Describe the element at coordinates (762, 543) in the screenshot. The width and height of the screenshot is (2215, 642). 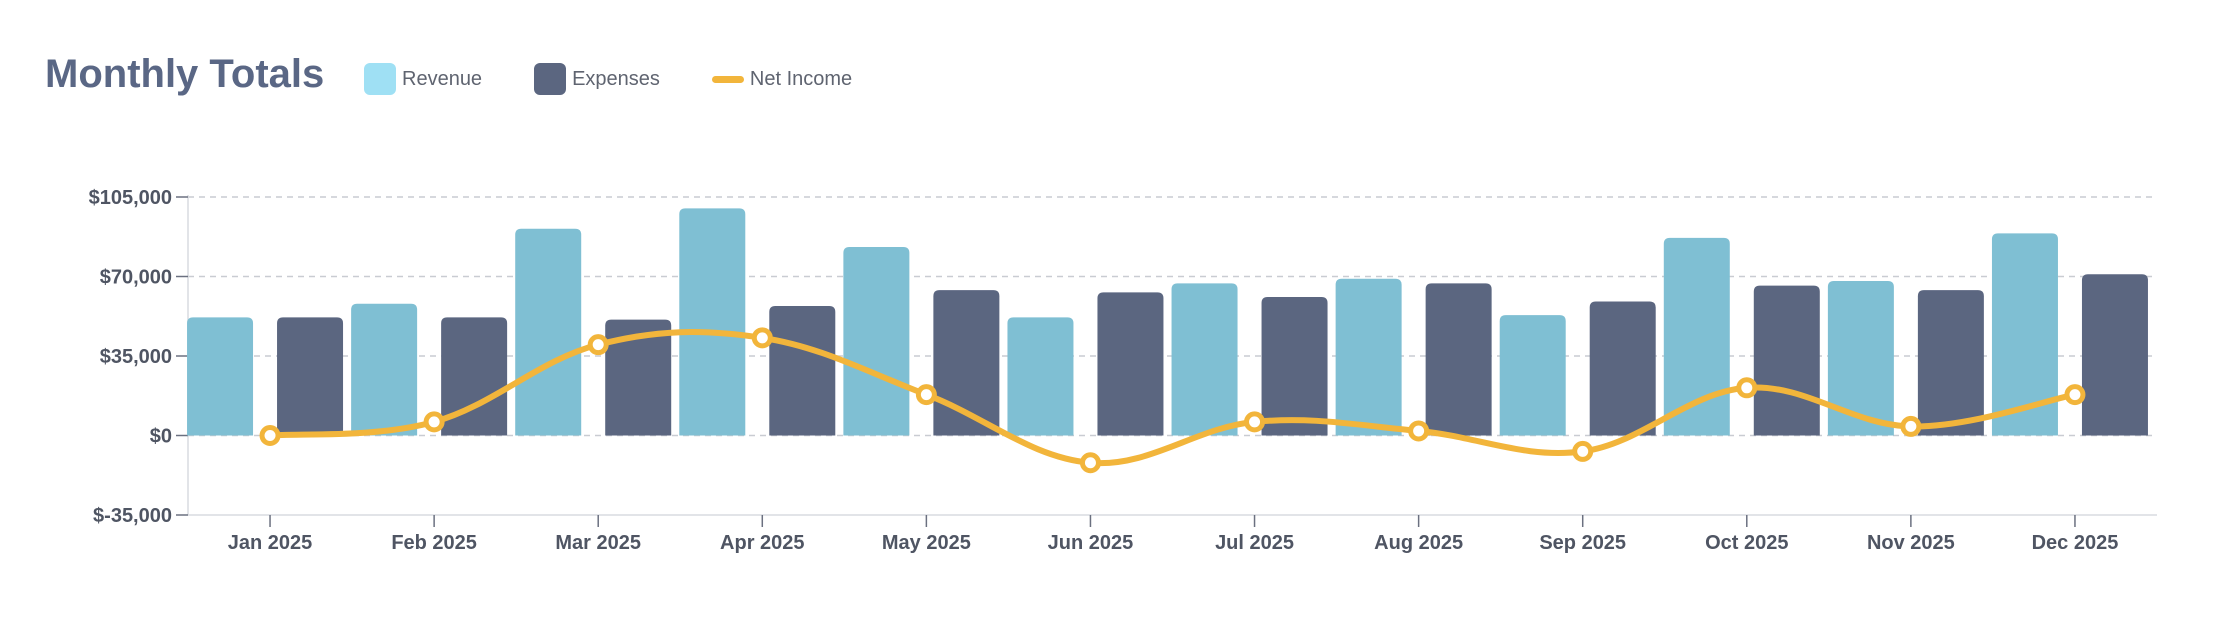
I see `x-tick-label: Apr 2025` at that location.